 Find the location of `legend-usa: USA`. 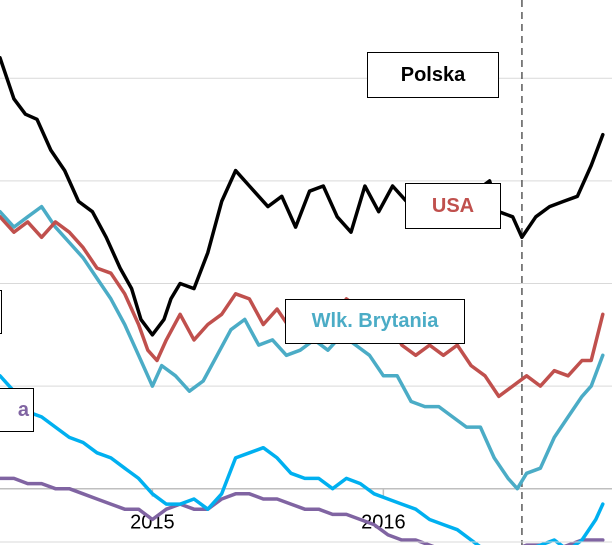

legend-usa: USA is located at coordinates (453, 206).